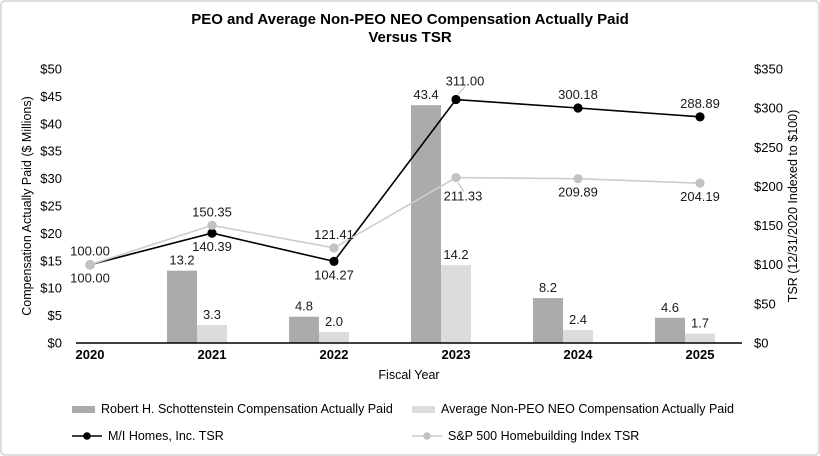  I want to click on left-axis-tick-label: $20, so click(51, 233).